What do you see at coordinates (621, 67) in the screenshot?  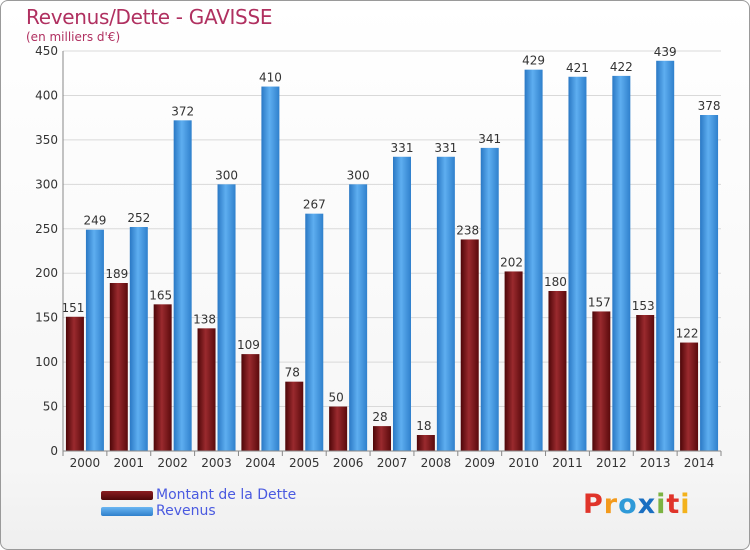 I see `data-label-revenue: 422` at bounding box center [621, 67].